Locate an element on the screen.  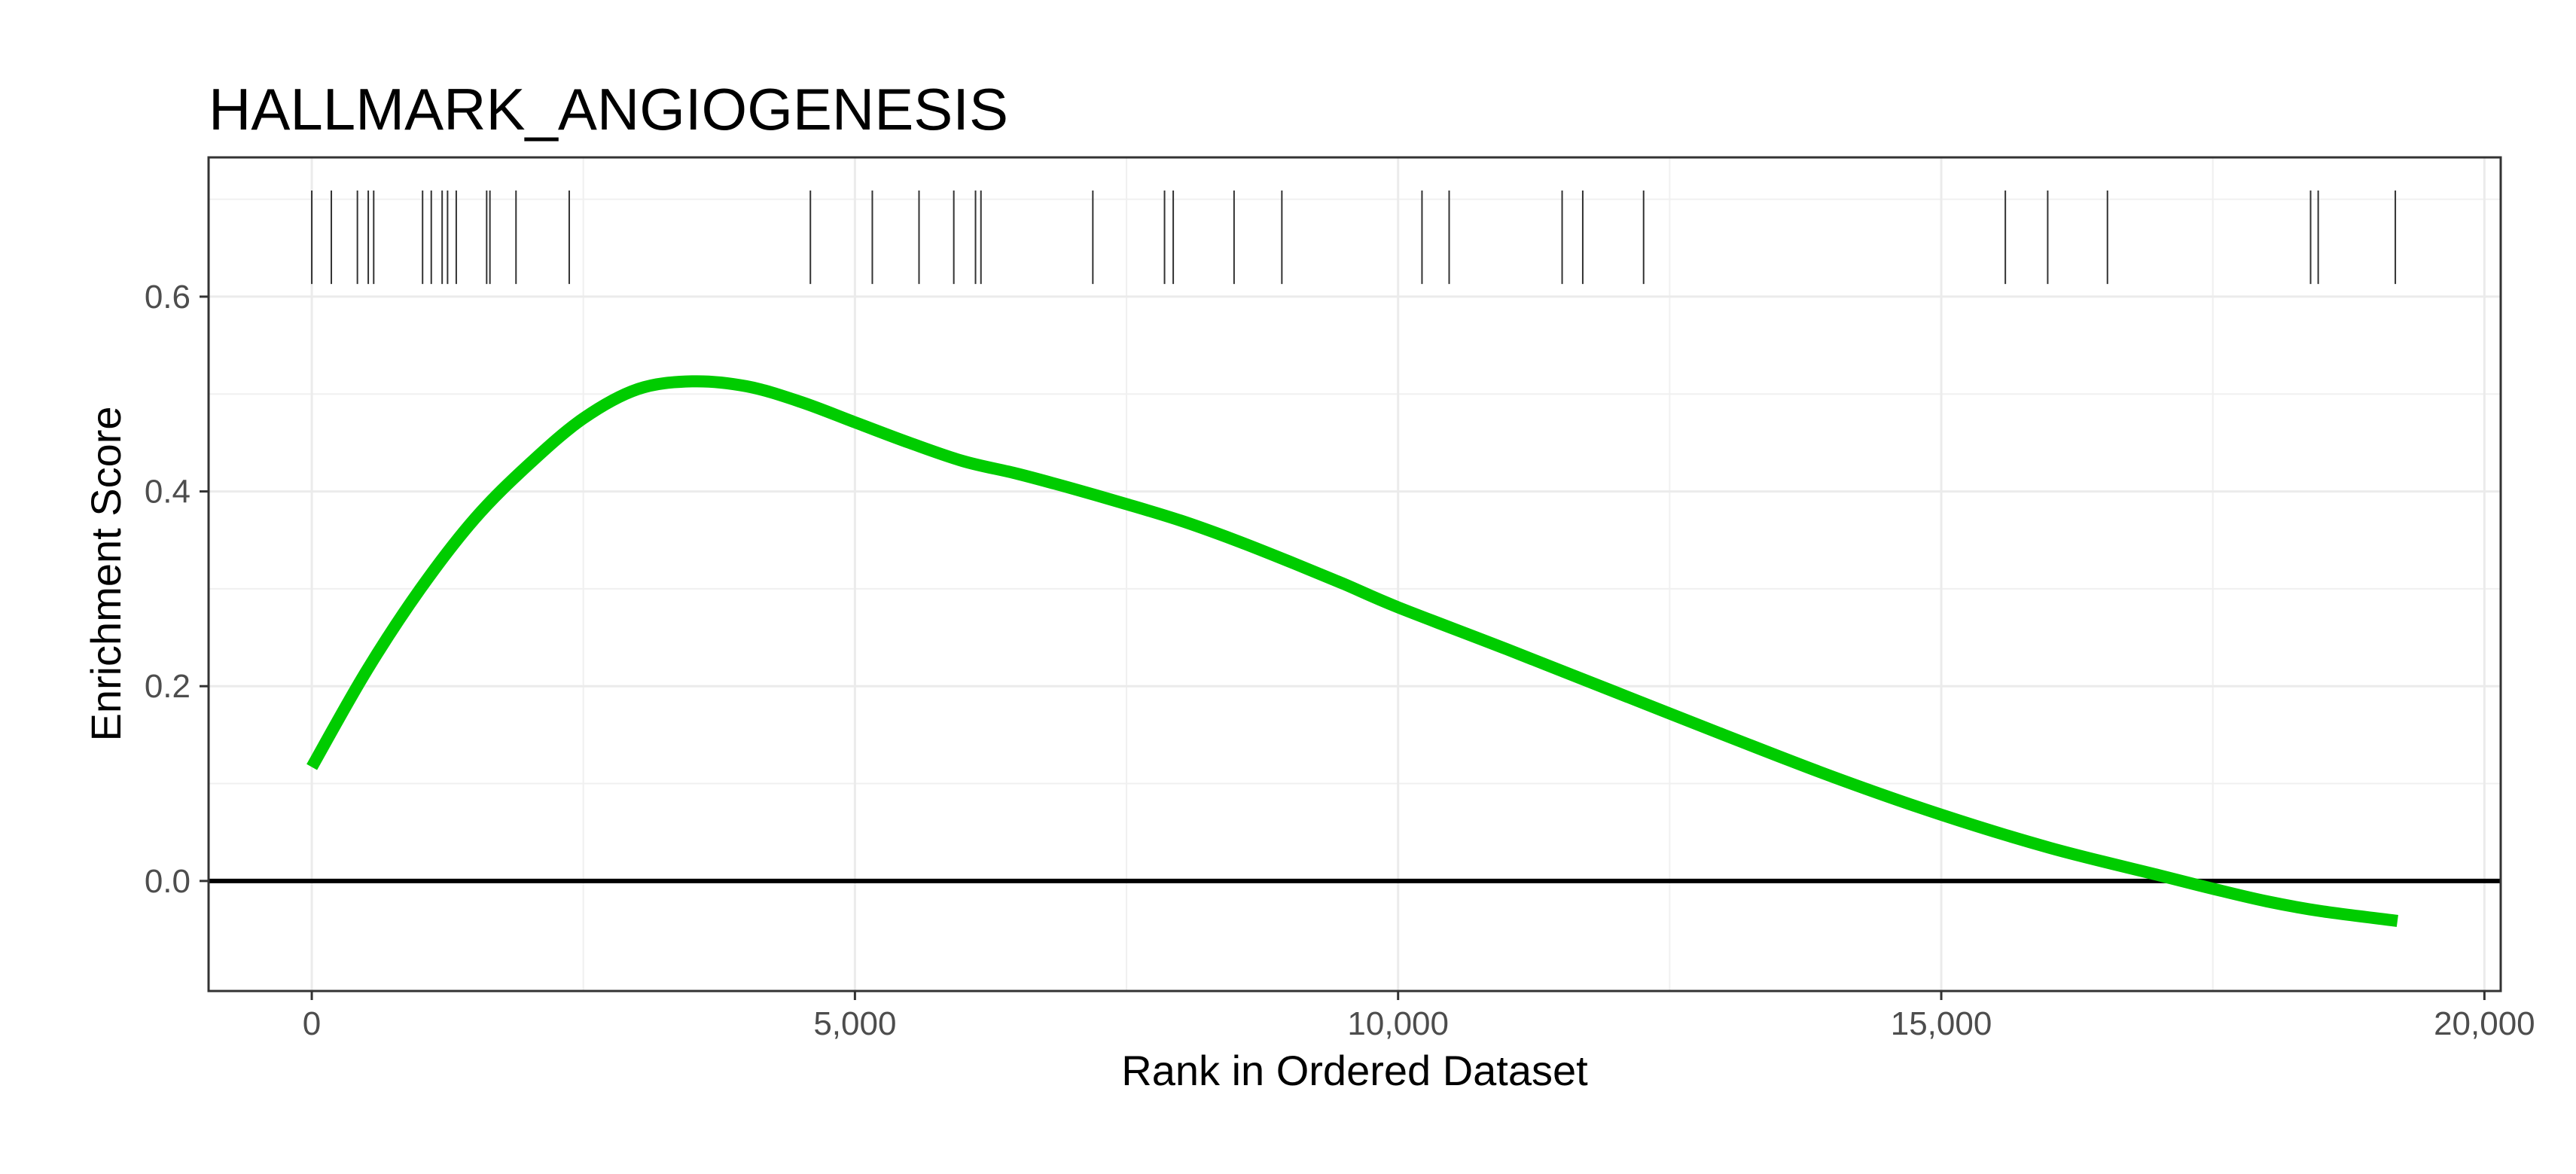
x-tick-label-1: 5,000 is located at coordinates (854, 1023).